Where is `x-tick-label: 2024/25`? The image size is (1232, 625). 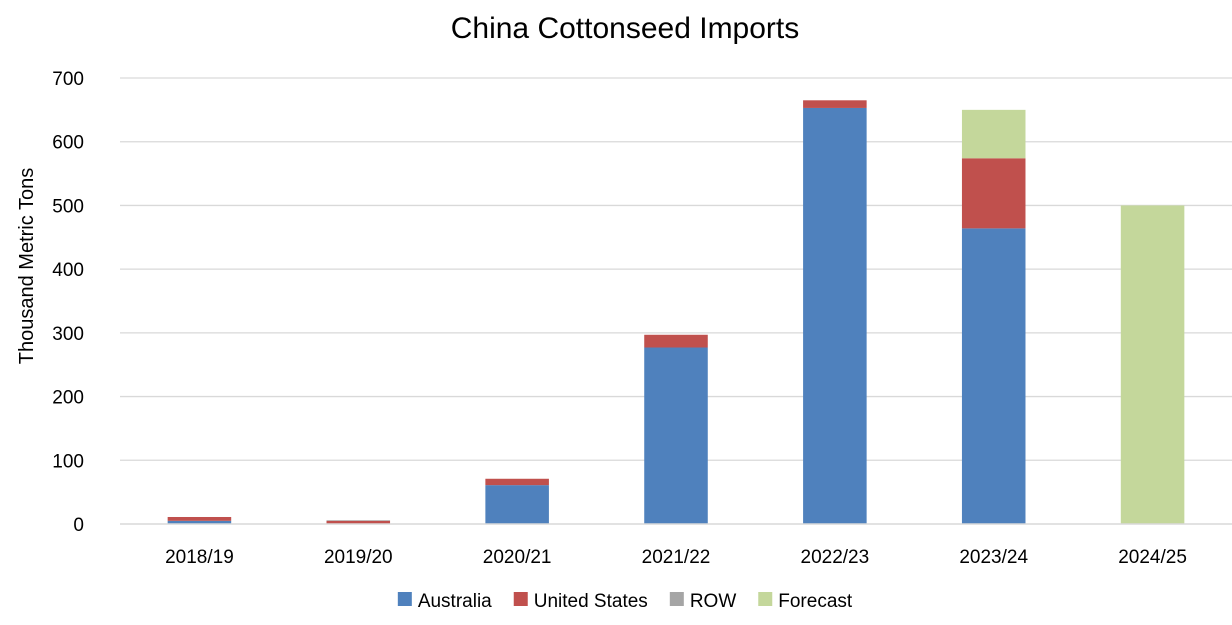
x-tick-label: 2024/25 is located at coordinates (1152, 557).